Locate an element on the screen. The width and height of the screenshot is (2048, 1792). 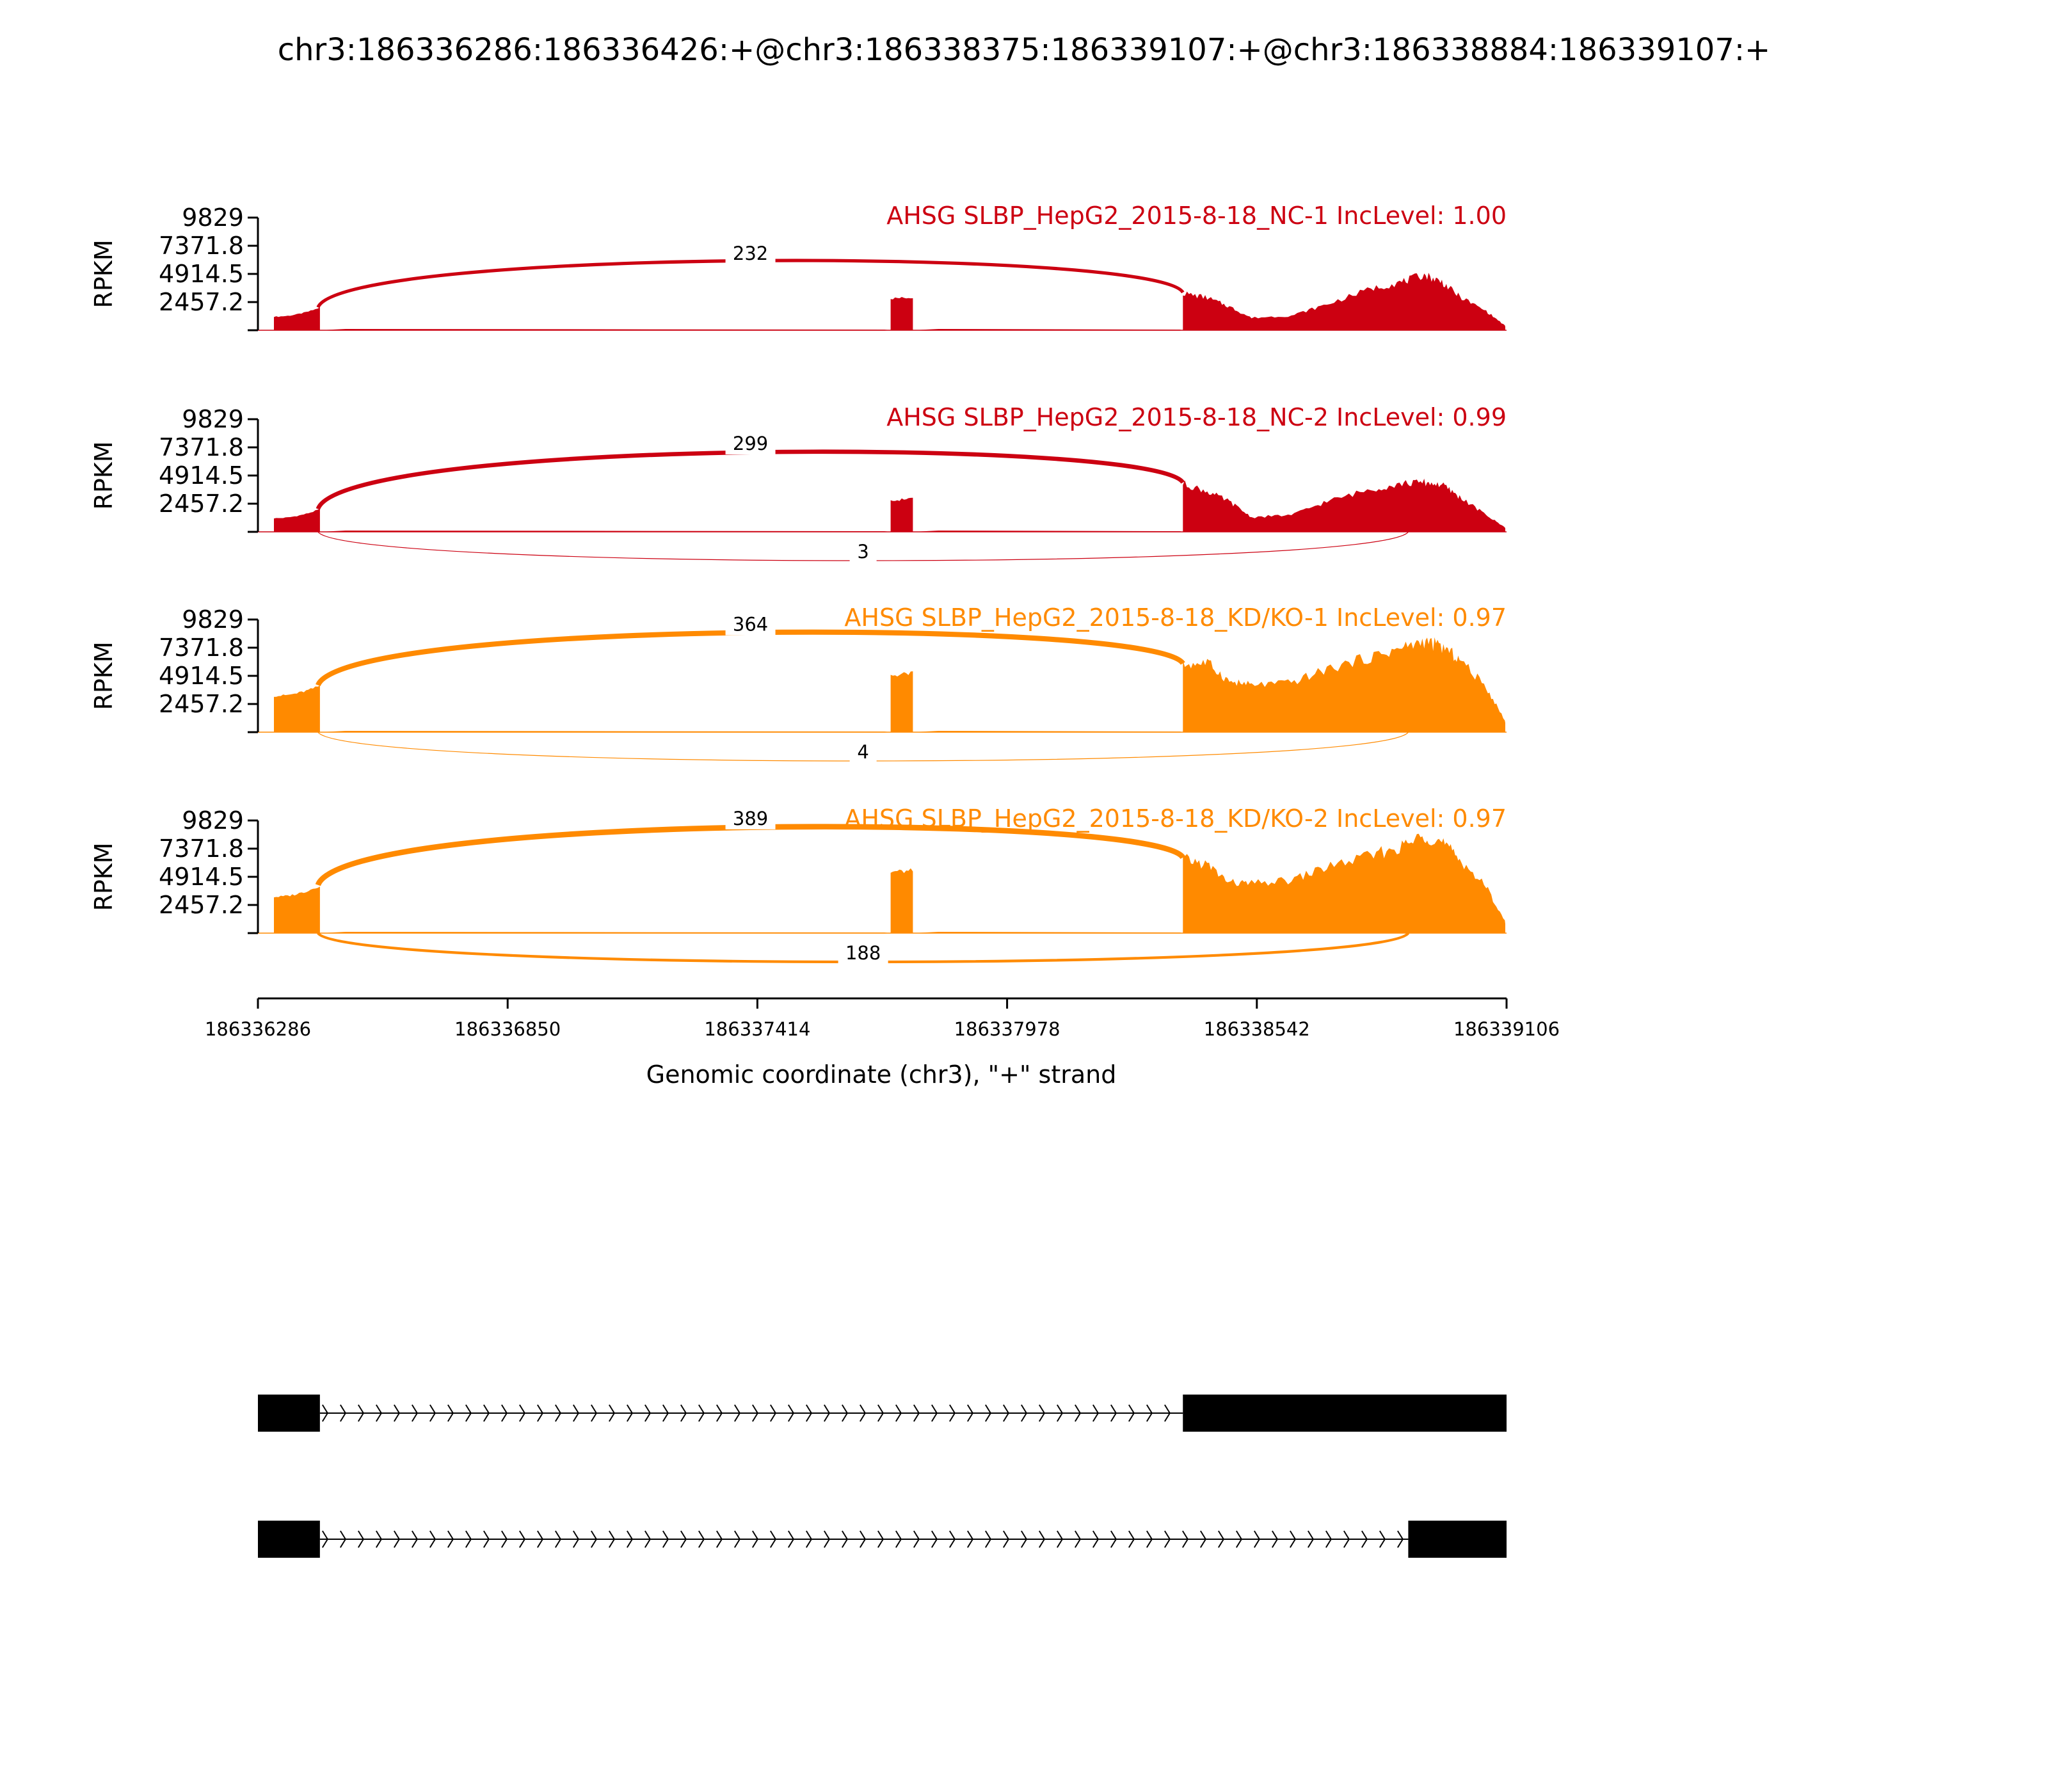
junction-label: 3 is located at coordinates (862, 552).